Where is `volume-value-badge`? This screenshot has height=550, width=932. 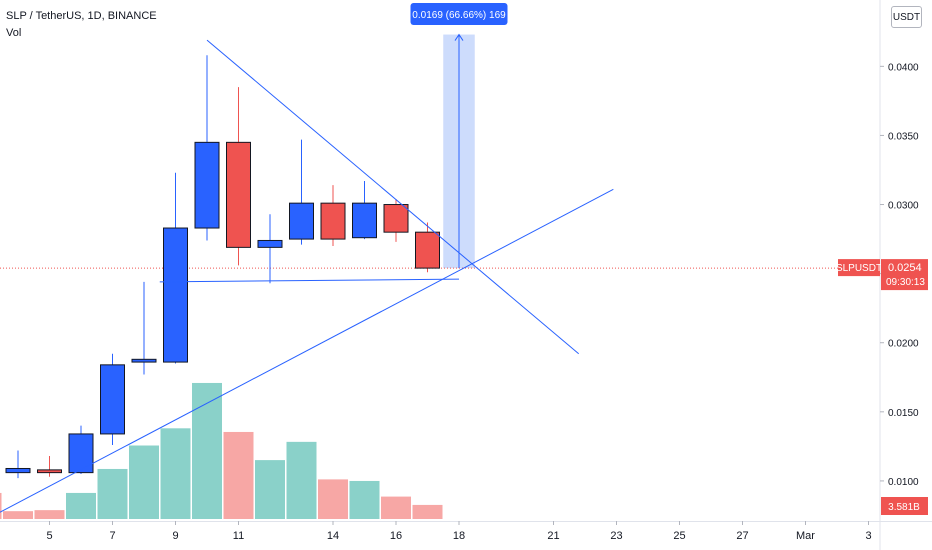
volume-value-badge is located at coordinates (904, 506).